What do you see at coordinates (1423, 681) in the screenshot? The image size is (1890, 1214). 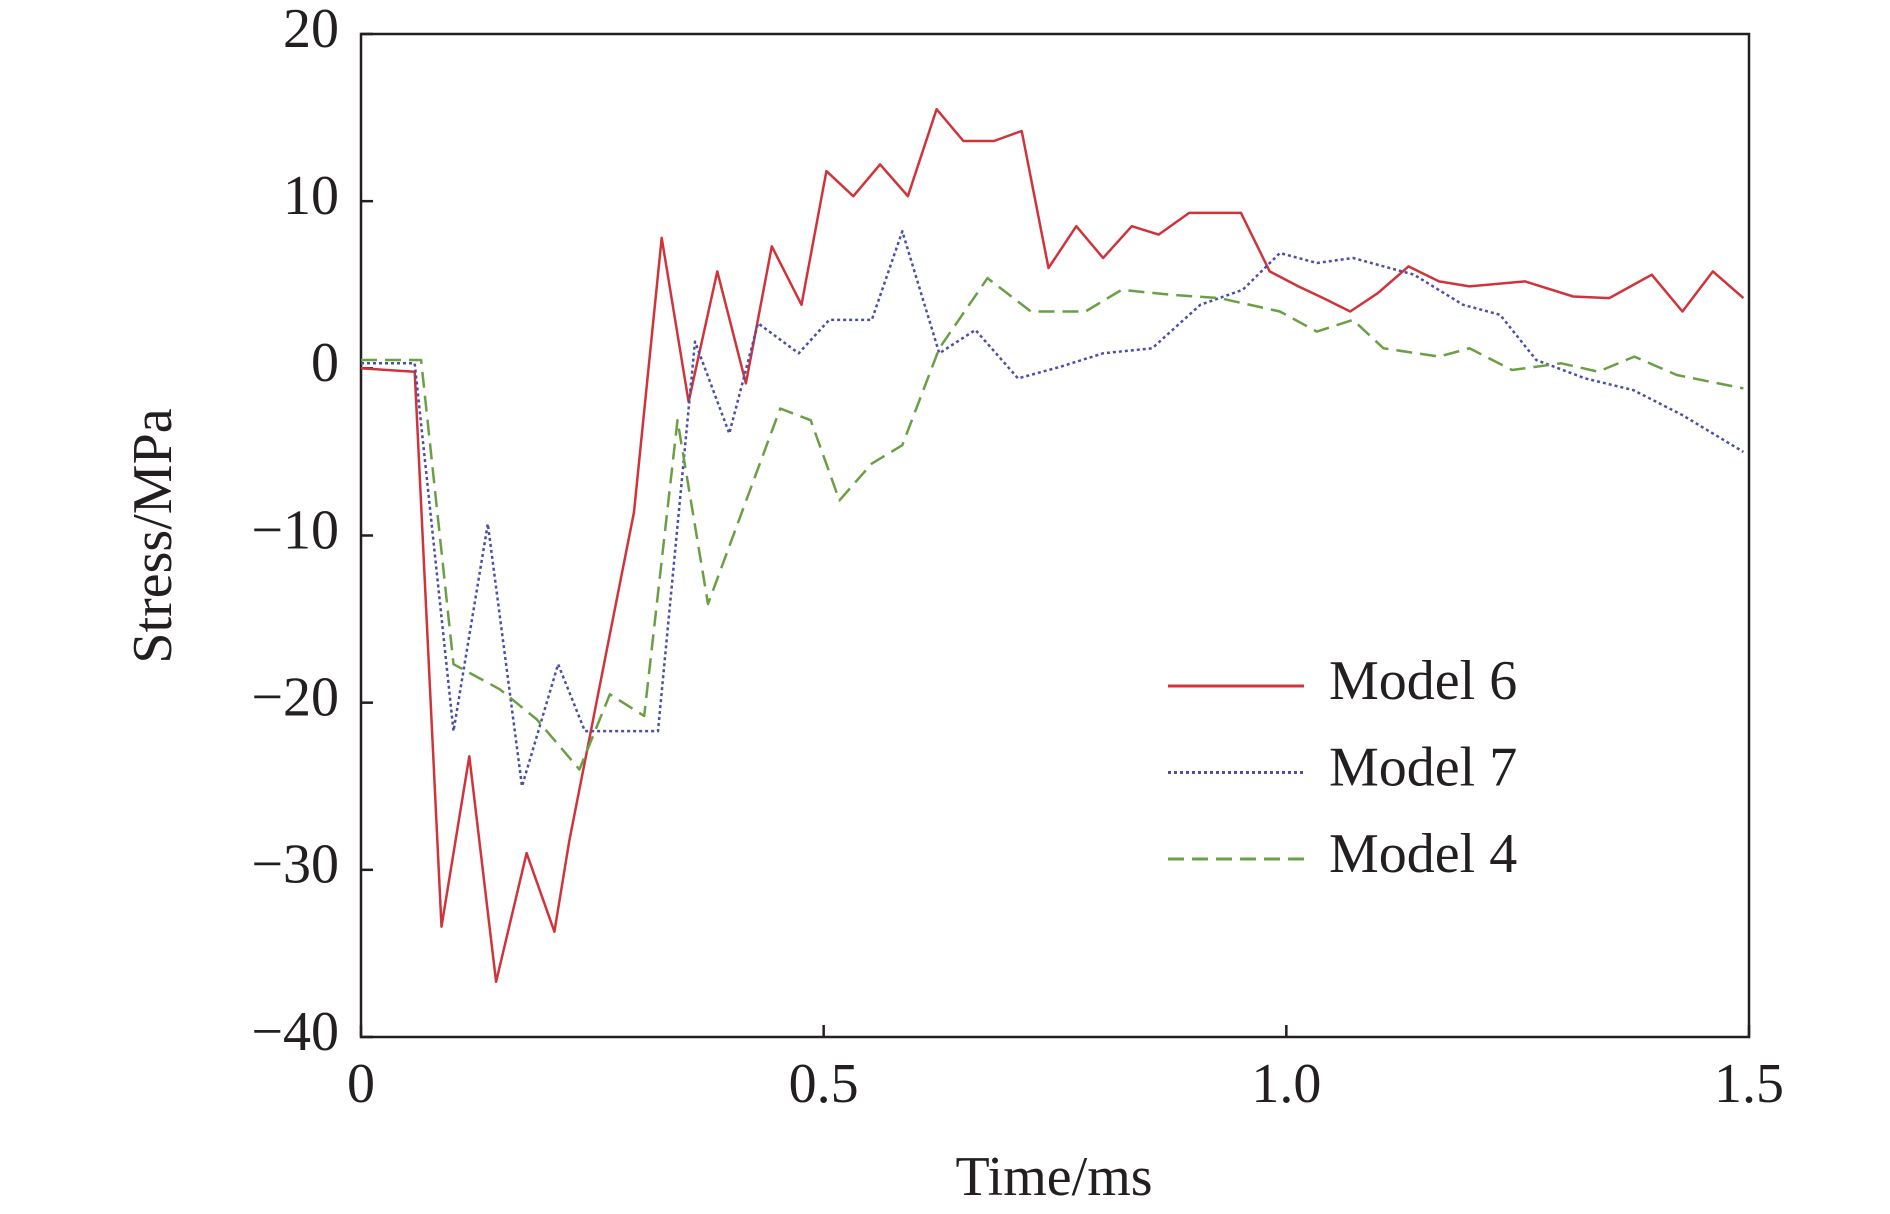 I see `legend-label: Model 6` at bounding box center [1423, 681].